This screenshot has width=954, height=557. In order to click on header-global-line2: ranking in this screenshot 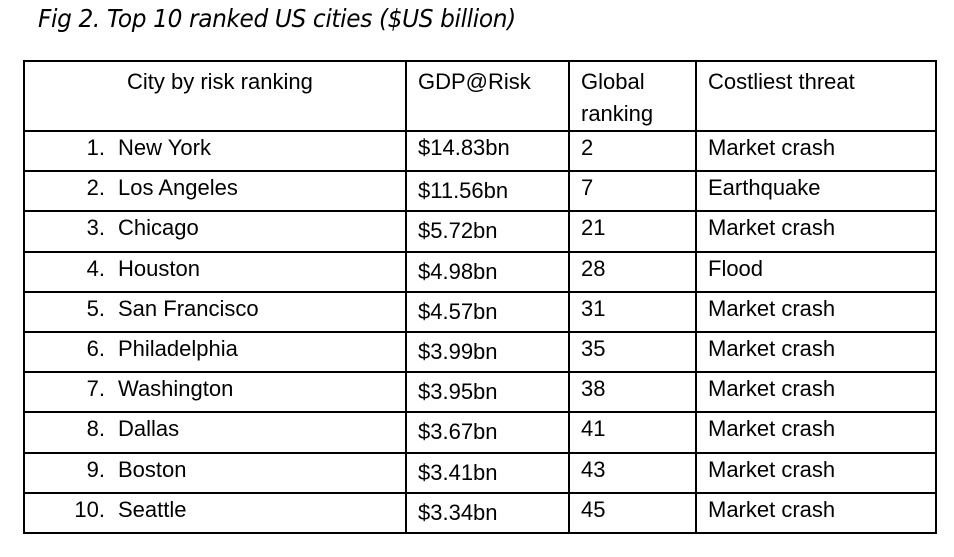, I will do `click(617, 113)`.